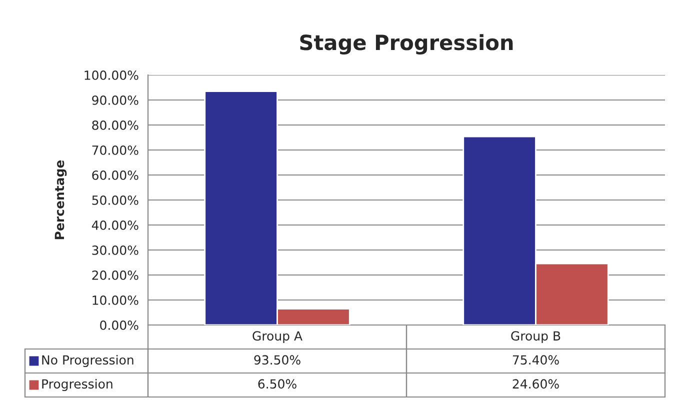  I want to click on y-tick-label: 10.00%, so click(115, 300).